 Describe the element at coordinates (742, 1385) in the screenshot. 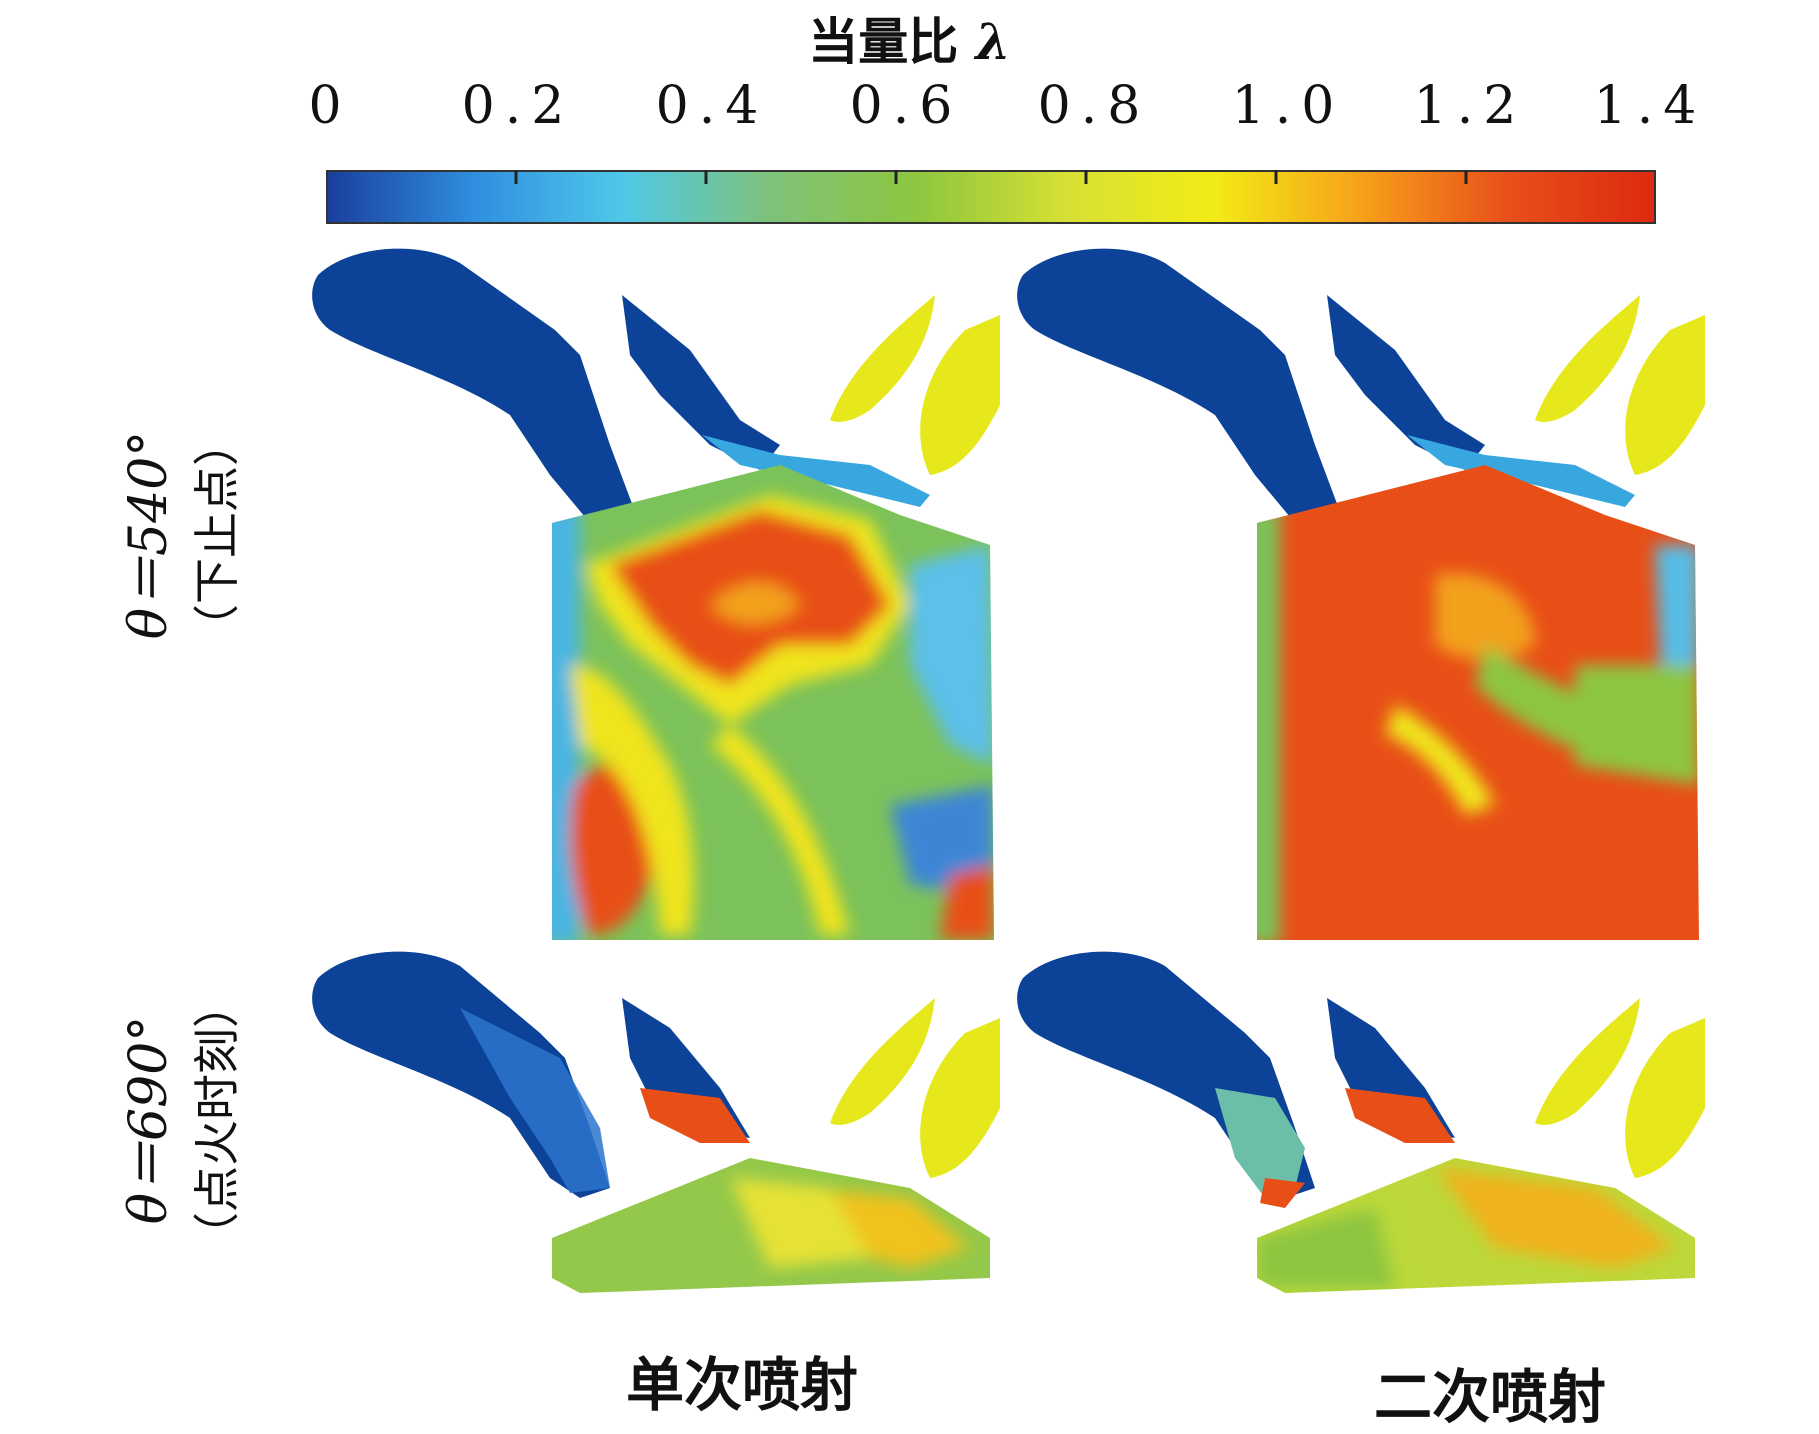

I see `column-label-single: 单次喷射` at that location.